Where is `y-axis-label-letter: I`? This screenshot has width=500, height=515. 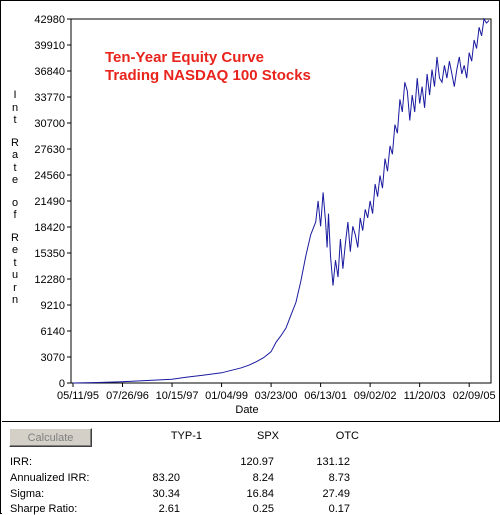 y-axis-label-letter: I is located at coordinates (15, 95).